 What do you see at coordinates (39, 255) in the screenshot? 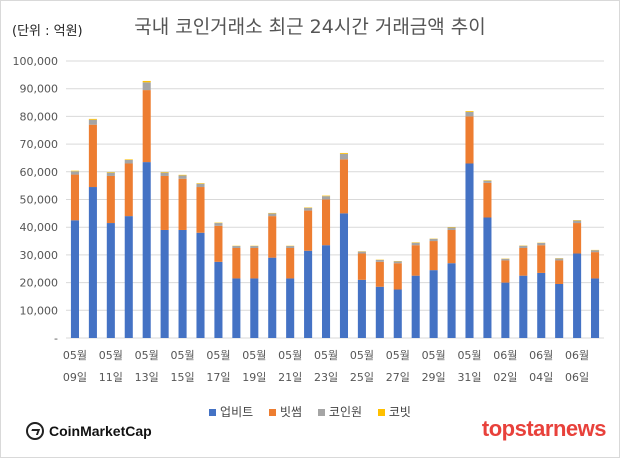
I see `y-tick-label: 30,000` at bounding box center [39, 255].